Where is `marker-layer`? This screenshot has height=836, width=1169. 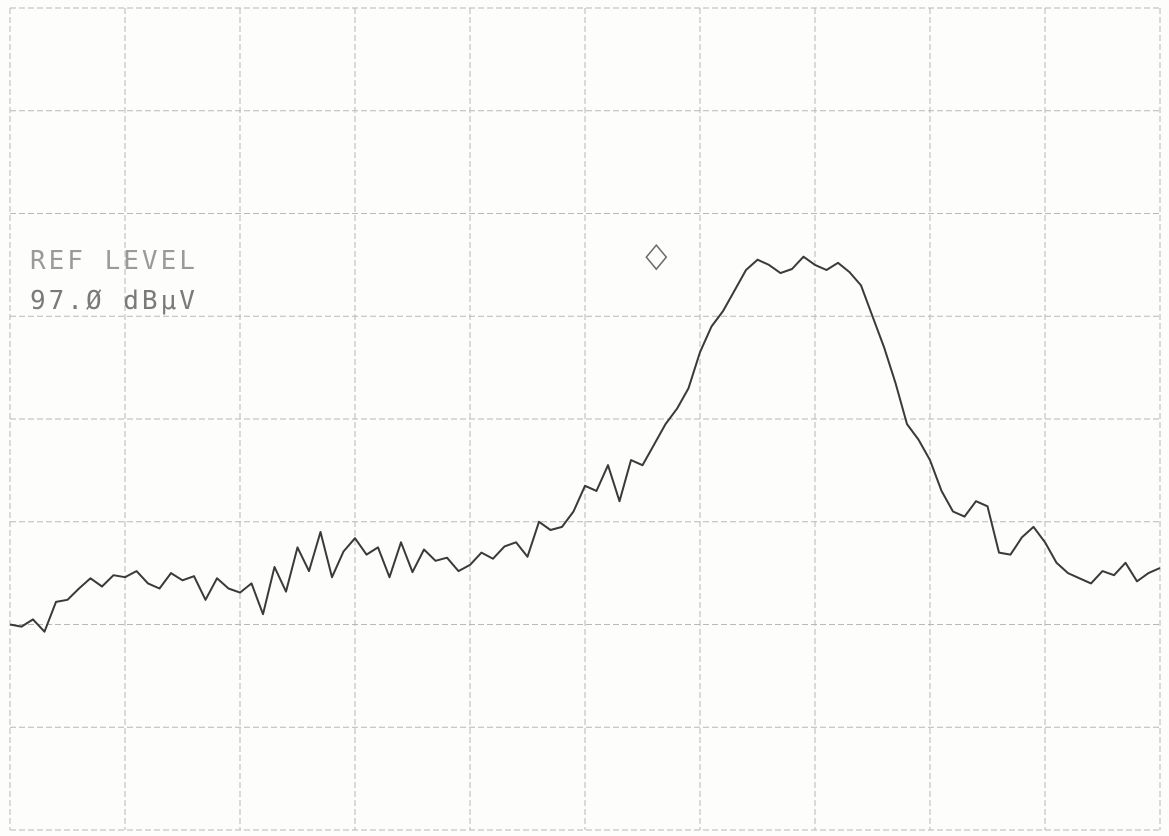
marker-layer is located at coordinates (656, 257).